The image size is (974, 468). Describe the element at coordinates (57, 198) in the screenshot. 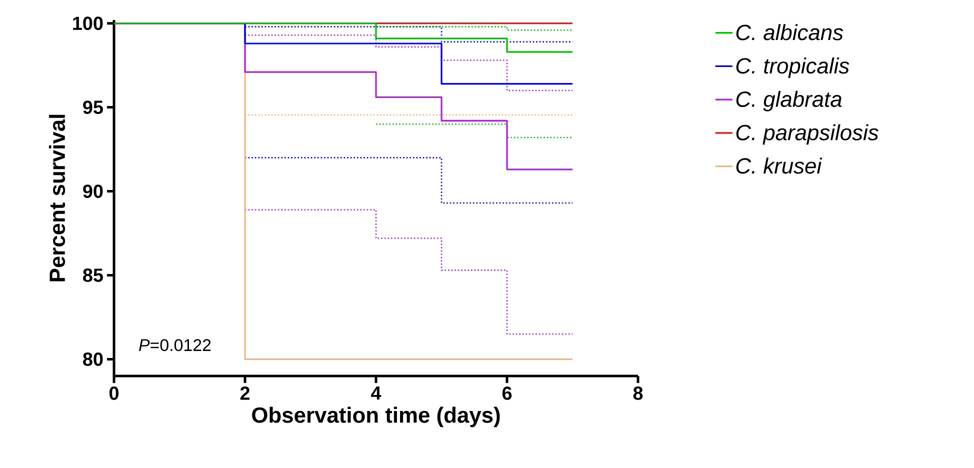

I see `y-axis-title: Percent survival` at that location.